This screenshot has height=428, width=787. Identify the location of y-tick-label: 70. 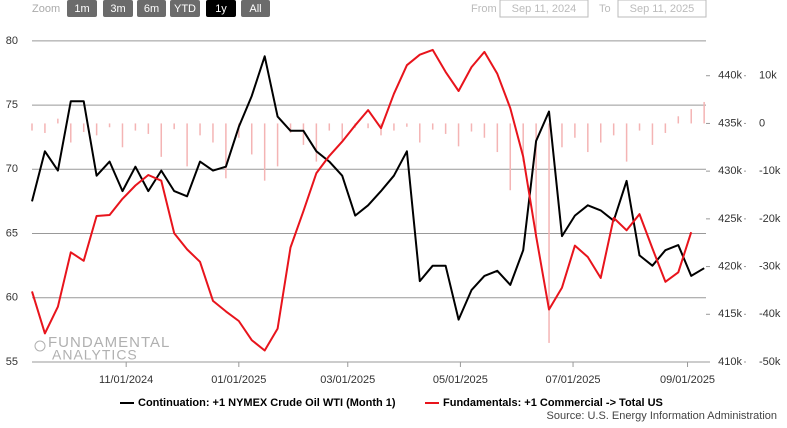
(12, 169).